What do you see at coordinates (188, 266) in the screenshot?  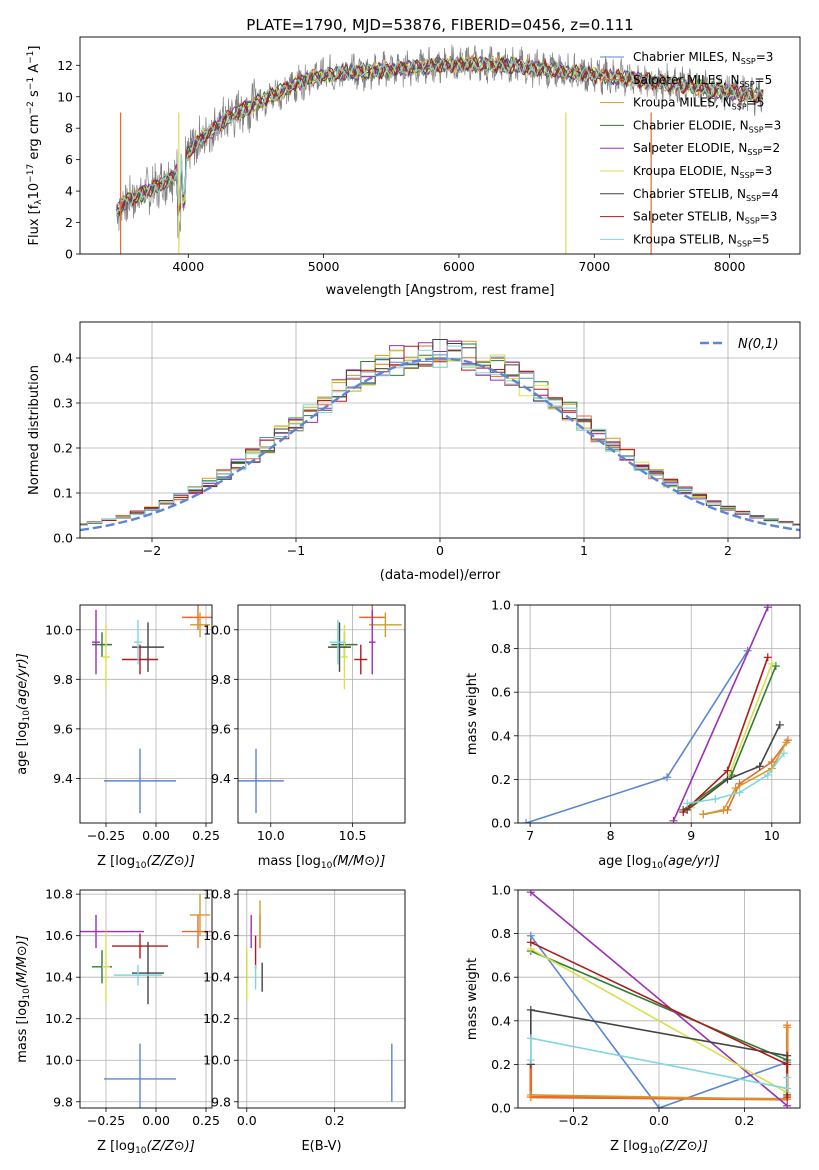 I see `x-tick-label: 4000` at bounding box center [188, 266].